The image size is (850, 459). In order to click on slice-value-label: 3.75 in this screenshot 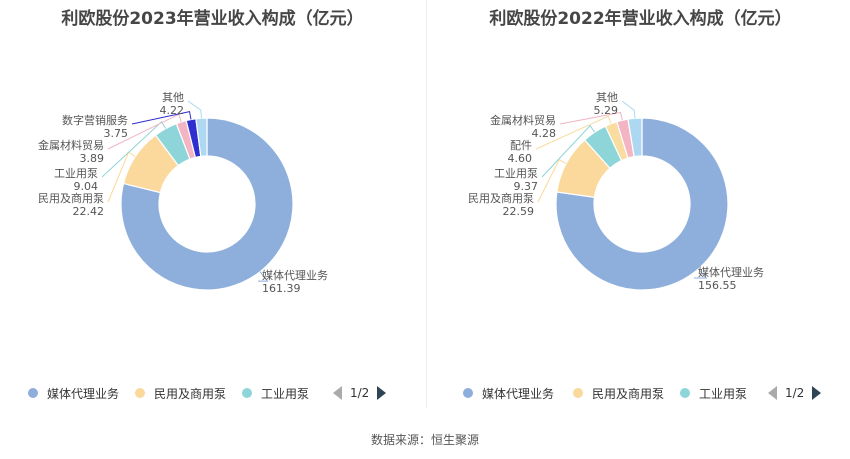, I will do `click(116, 133)`.